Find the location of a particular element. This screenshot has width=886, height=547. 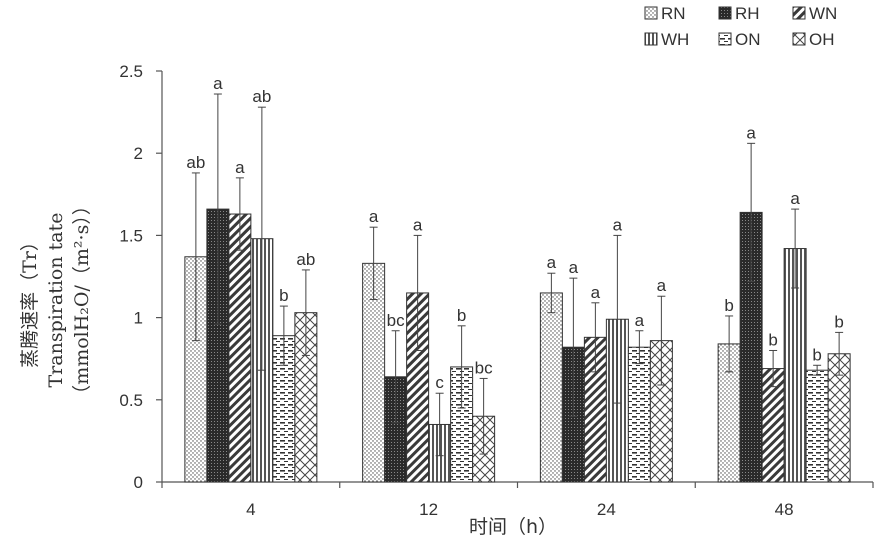

legend-label-wh: WH is located at coordinates (675, 39).